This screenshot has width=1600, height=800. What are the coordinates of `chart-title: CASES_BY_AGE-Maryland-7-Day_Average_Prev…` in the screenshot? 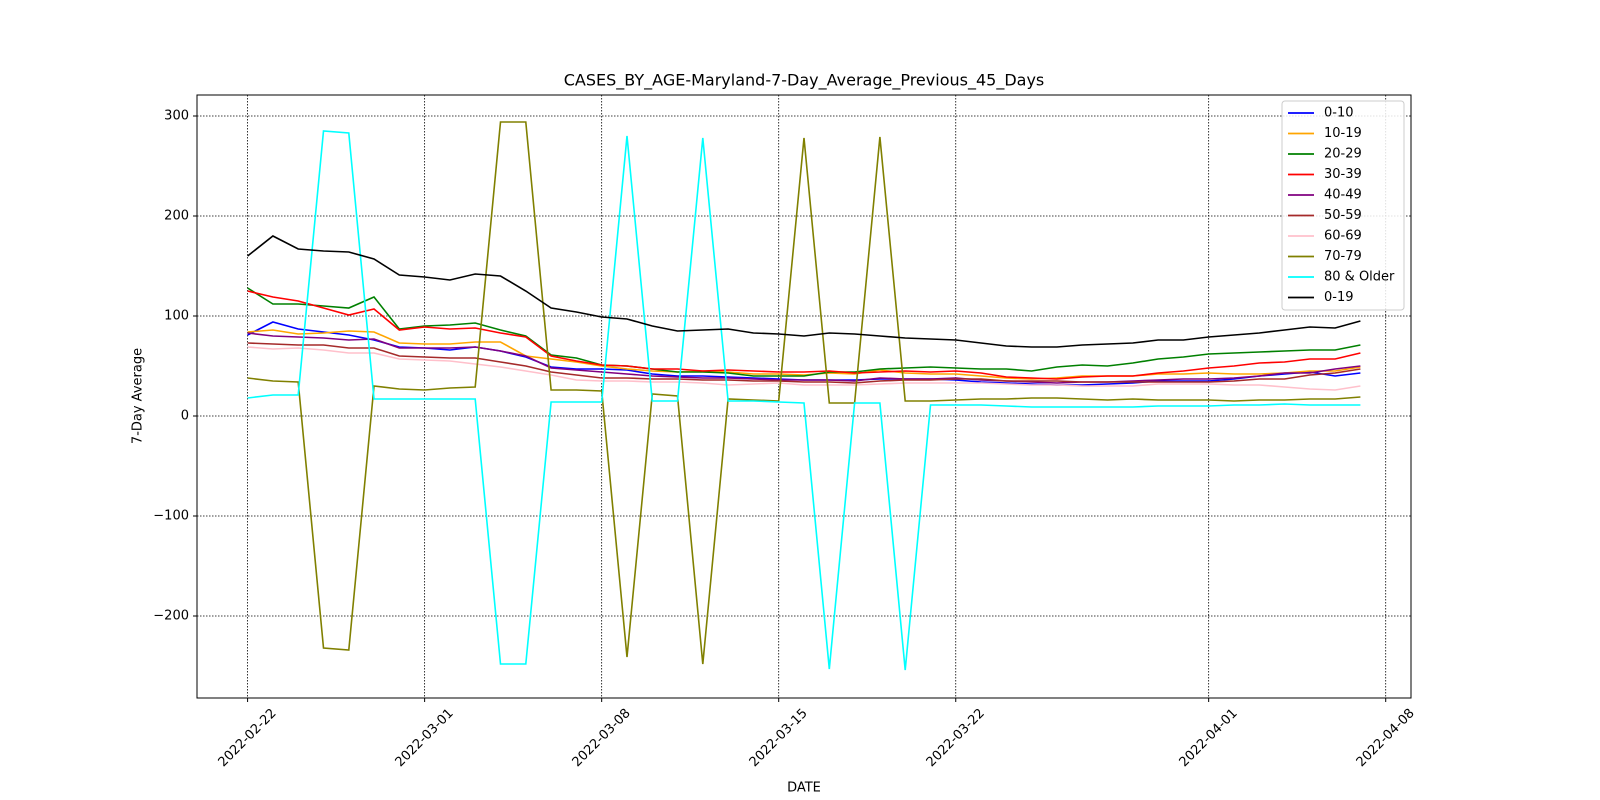 It's located at (804, 81).